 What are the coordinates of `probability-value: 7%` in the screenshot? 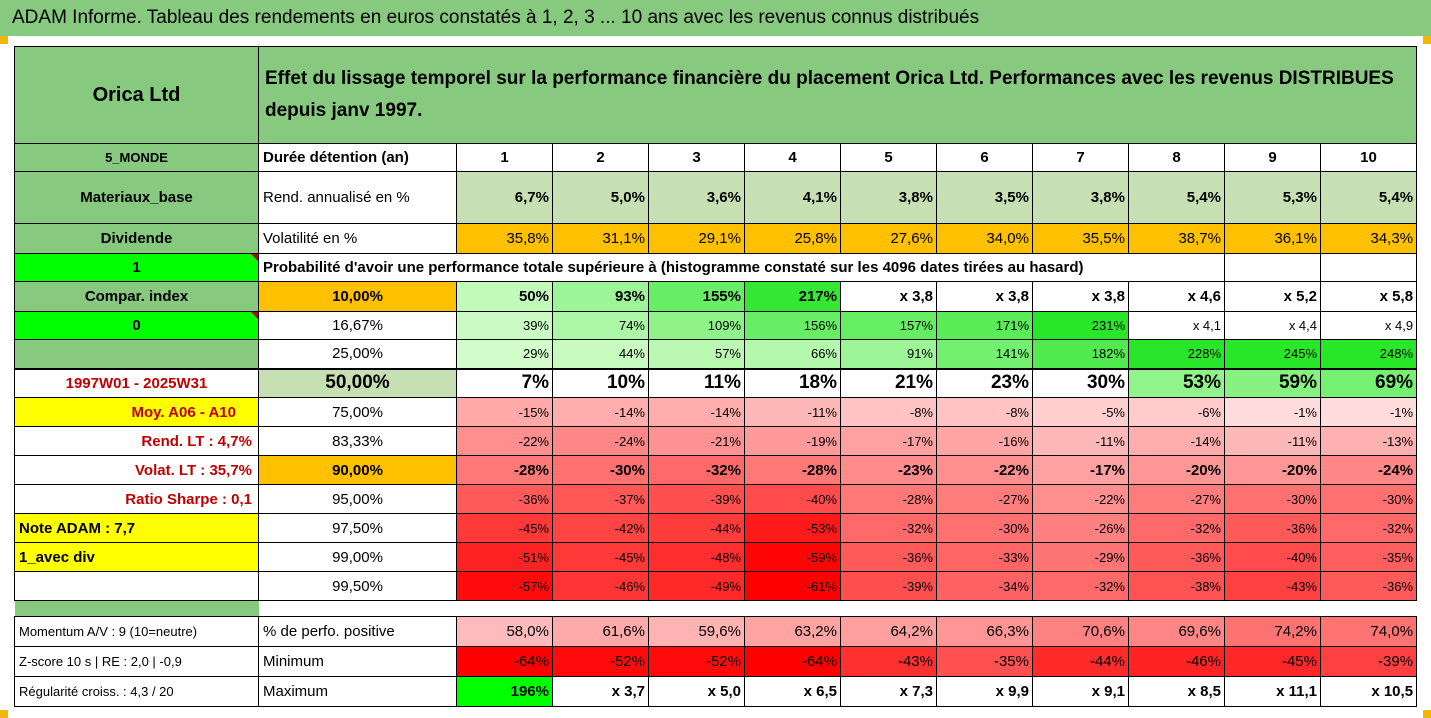 It's located at (504, 383).